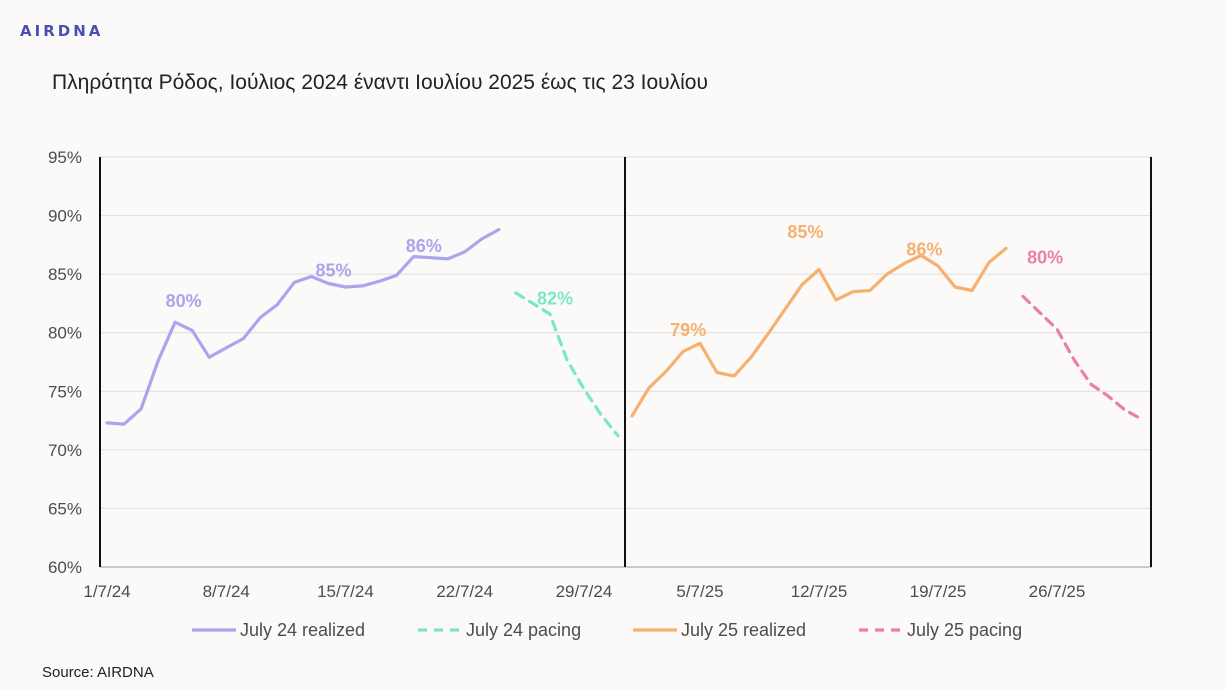 The image size is (1226, 690). I want to click on x-tick-label: 1/7/24, so click(106, 591).